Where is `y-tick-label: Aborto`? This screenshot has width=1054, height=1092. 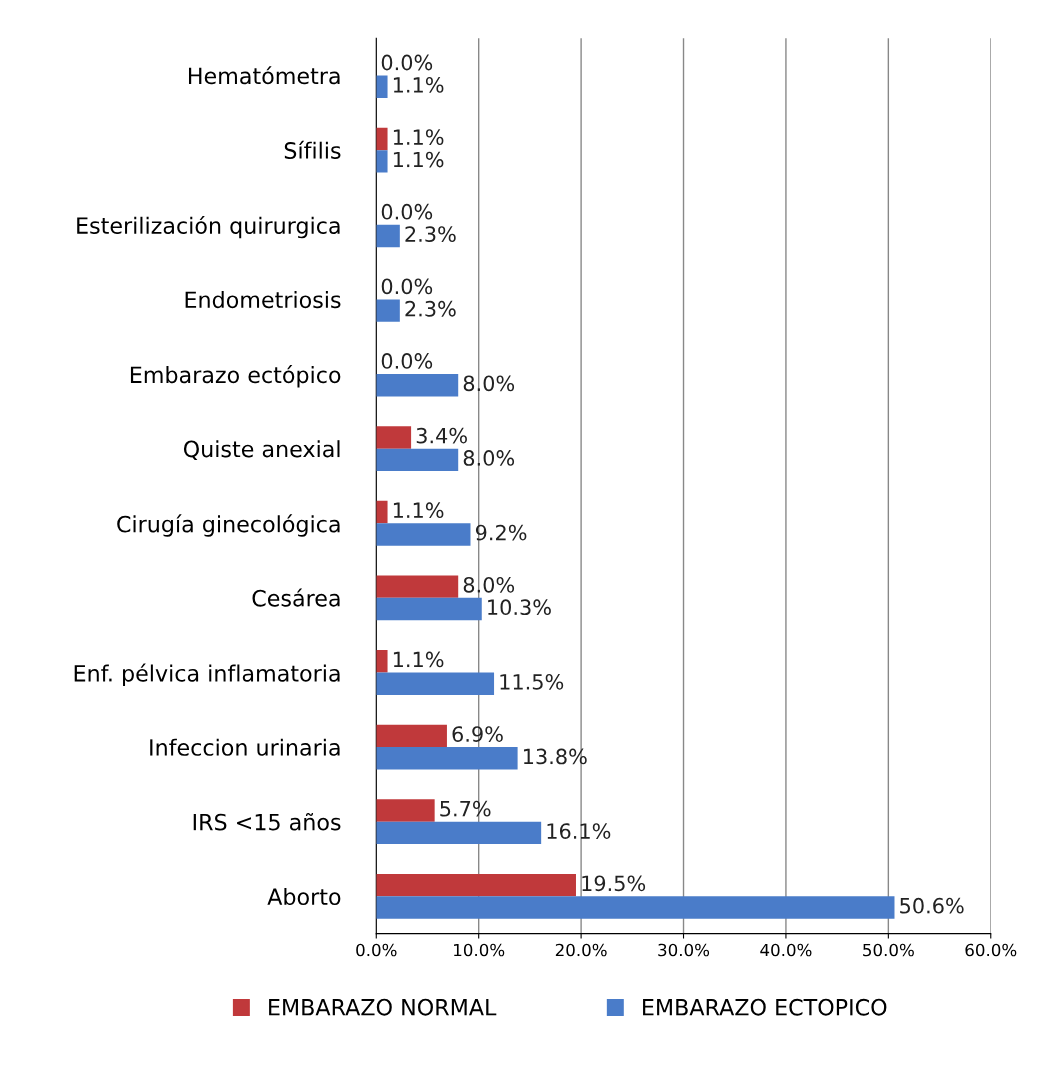
y-tick-label: Aborto is located at coordinates (304, 896).